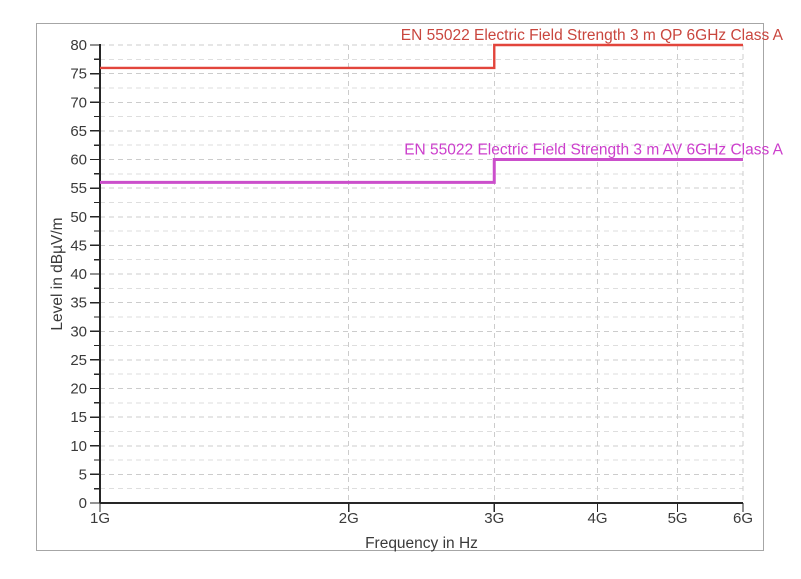  I want to click on series-line-av, so click(421, 171).